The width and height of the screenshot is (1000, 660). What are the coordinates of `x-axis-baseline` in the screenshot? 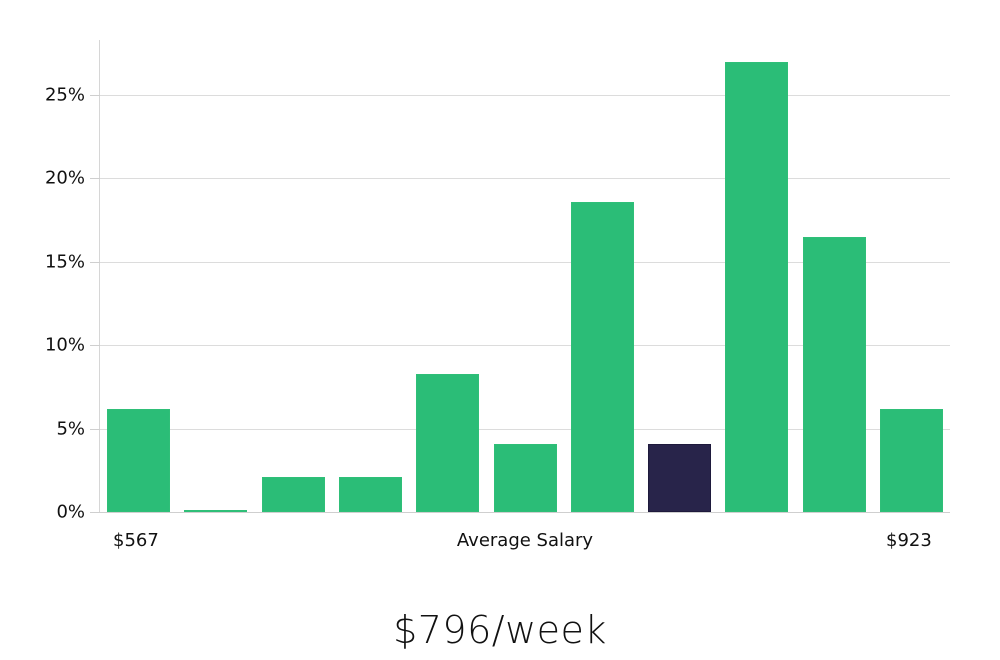 It's located at (525, 512).